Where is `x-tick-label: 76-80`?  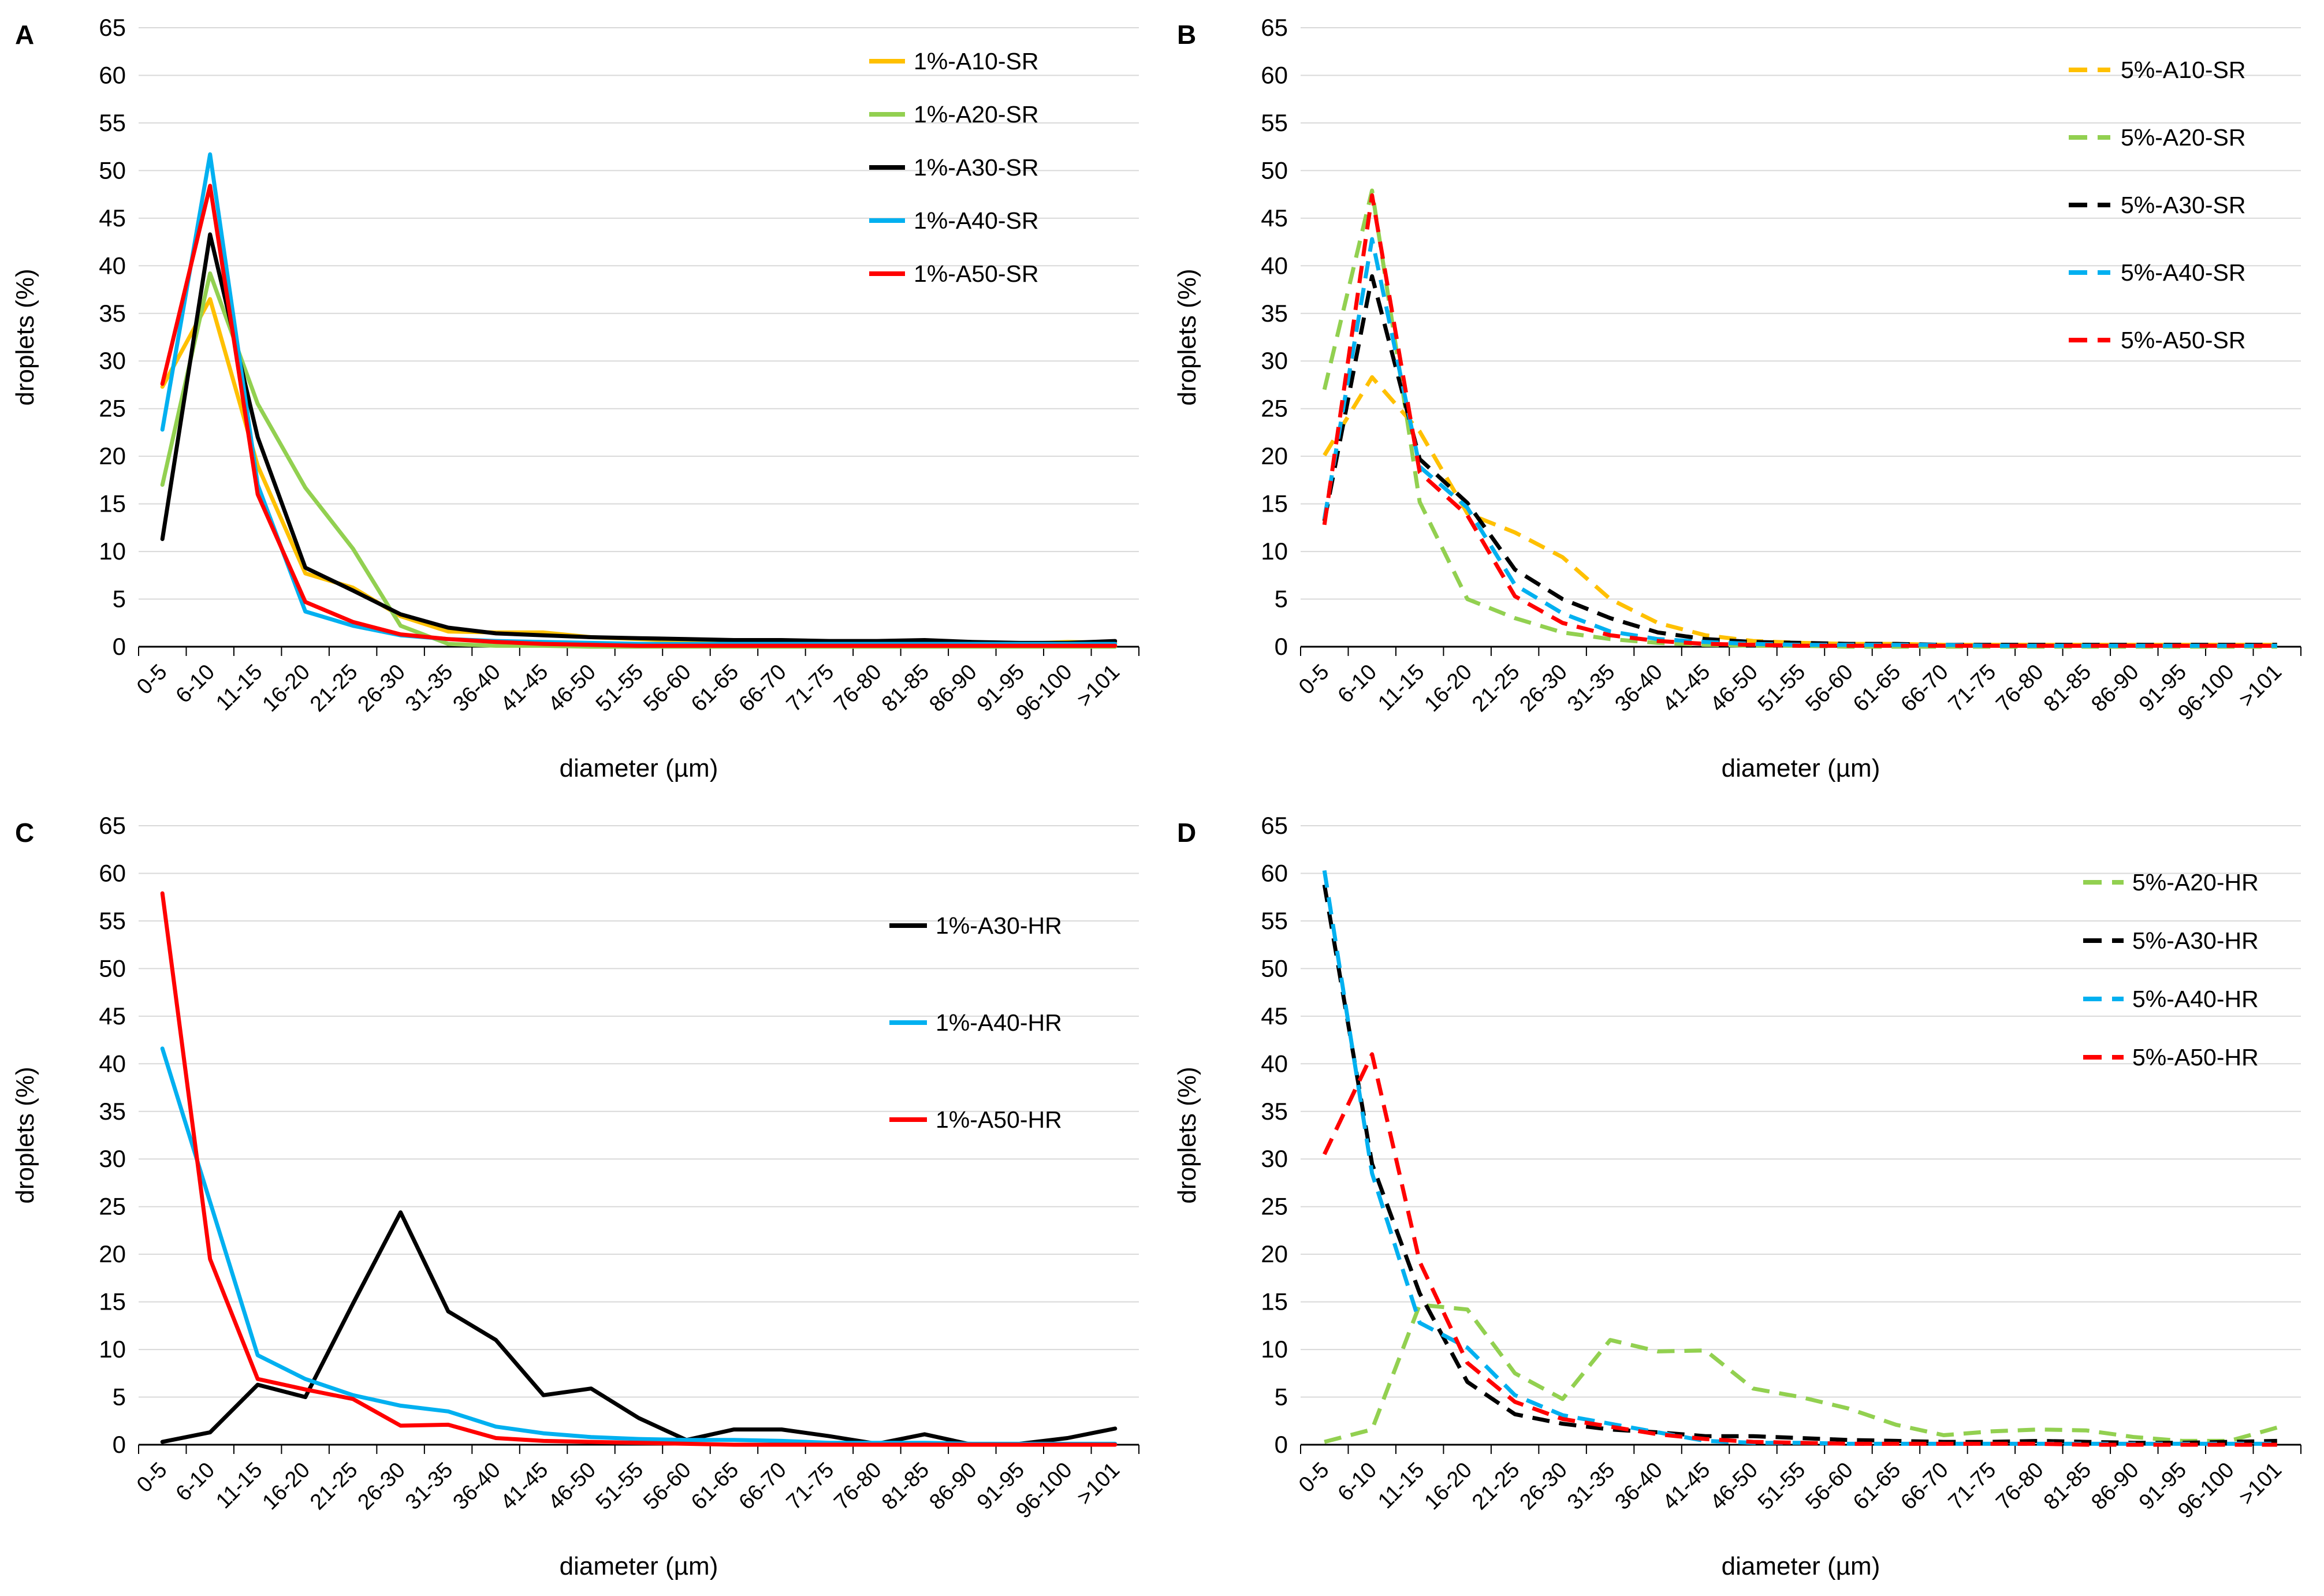 x-tick-label: 76-80 is located at coordinates (857, 1487).